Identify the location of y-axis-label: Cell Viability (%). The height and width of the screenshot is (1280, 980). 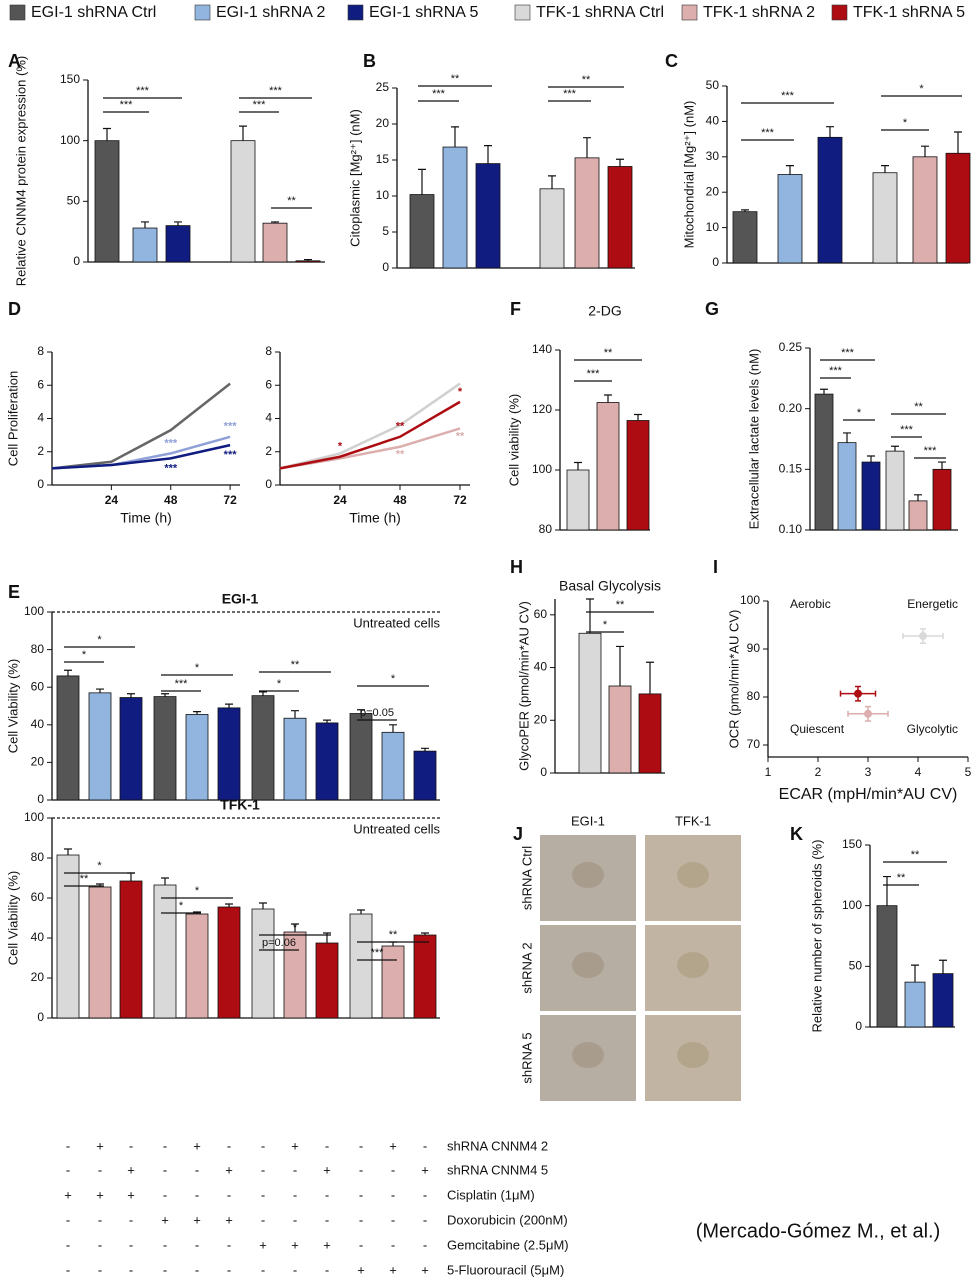
(12, 706).